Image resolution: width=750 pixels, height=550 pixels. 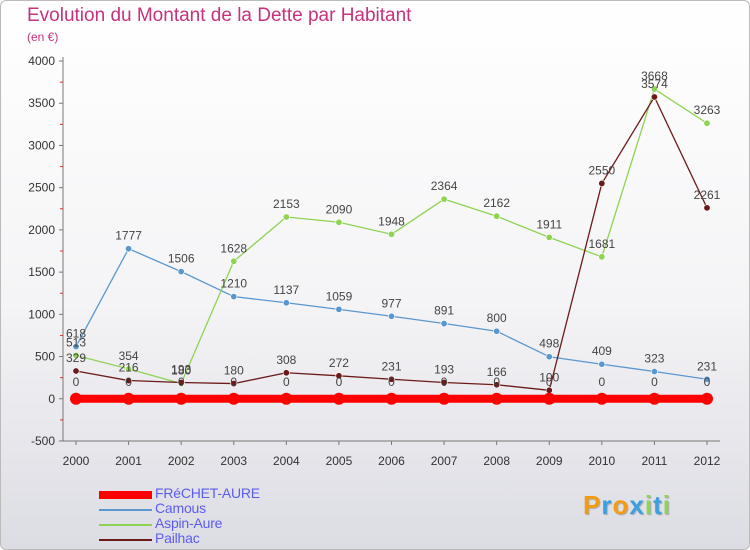 I want to click on legend-item: Aspin-Aure, so click(x=249, y=524).